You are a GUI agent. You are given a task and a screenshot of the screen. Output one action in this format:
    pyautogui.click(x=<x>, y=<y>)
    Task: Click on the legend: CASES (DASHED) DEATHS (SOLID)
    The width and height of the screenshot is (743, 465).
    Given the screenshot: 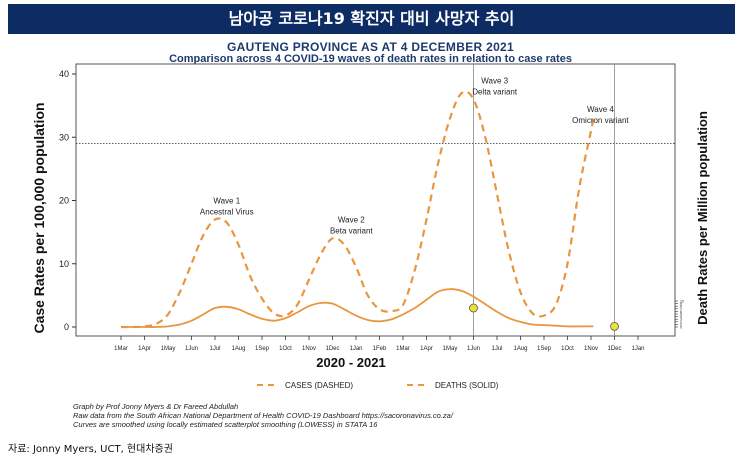 What is the action you would take?
    pyautogui.click(x=378, y=385)
    